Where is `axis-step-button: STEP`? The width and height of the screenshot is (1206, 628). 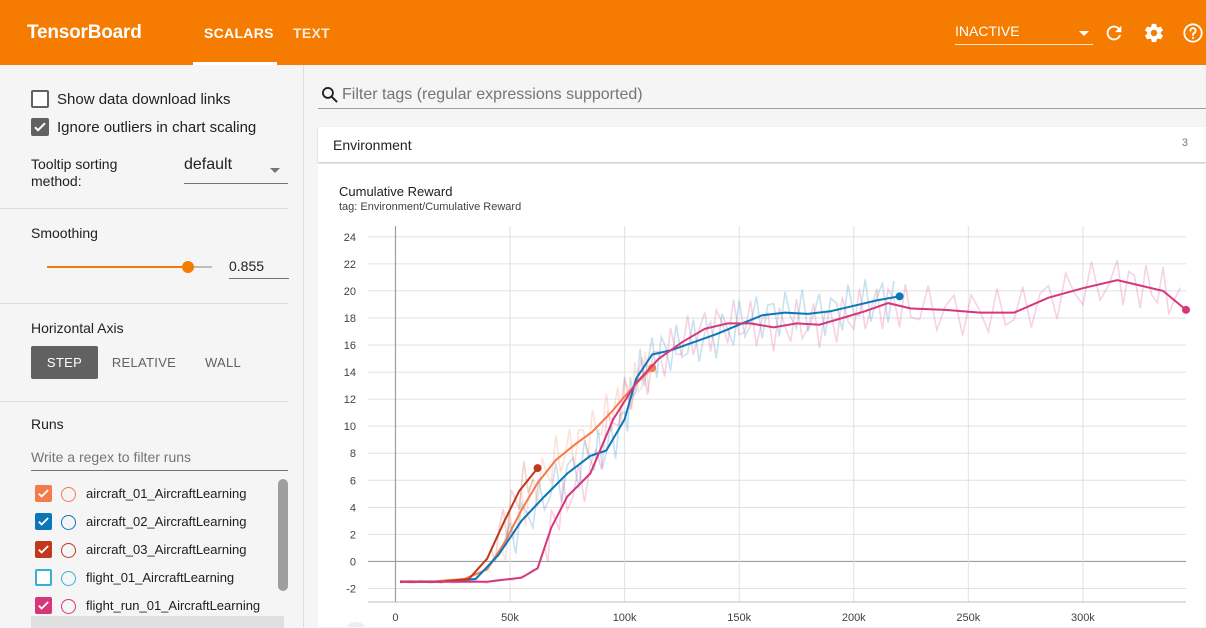 axis-step-button: STEP is located at coordinates (64, 362).